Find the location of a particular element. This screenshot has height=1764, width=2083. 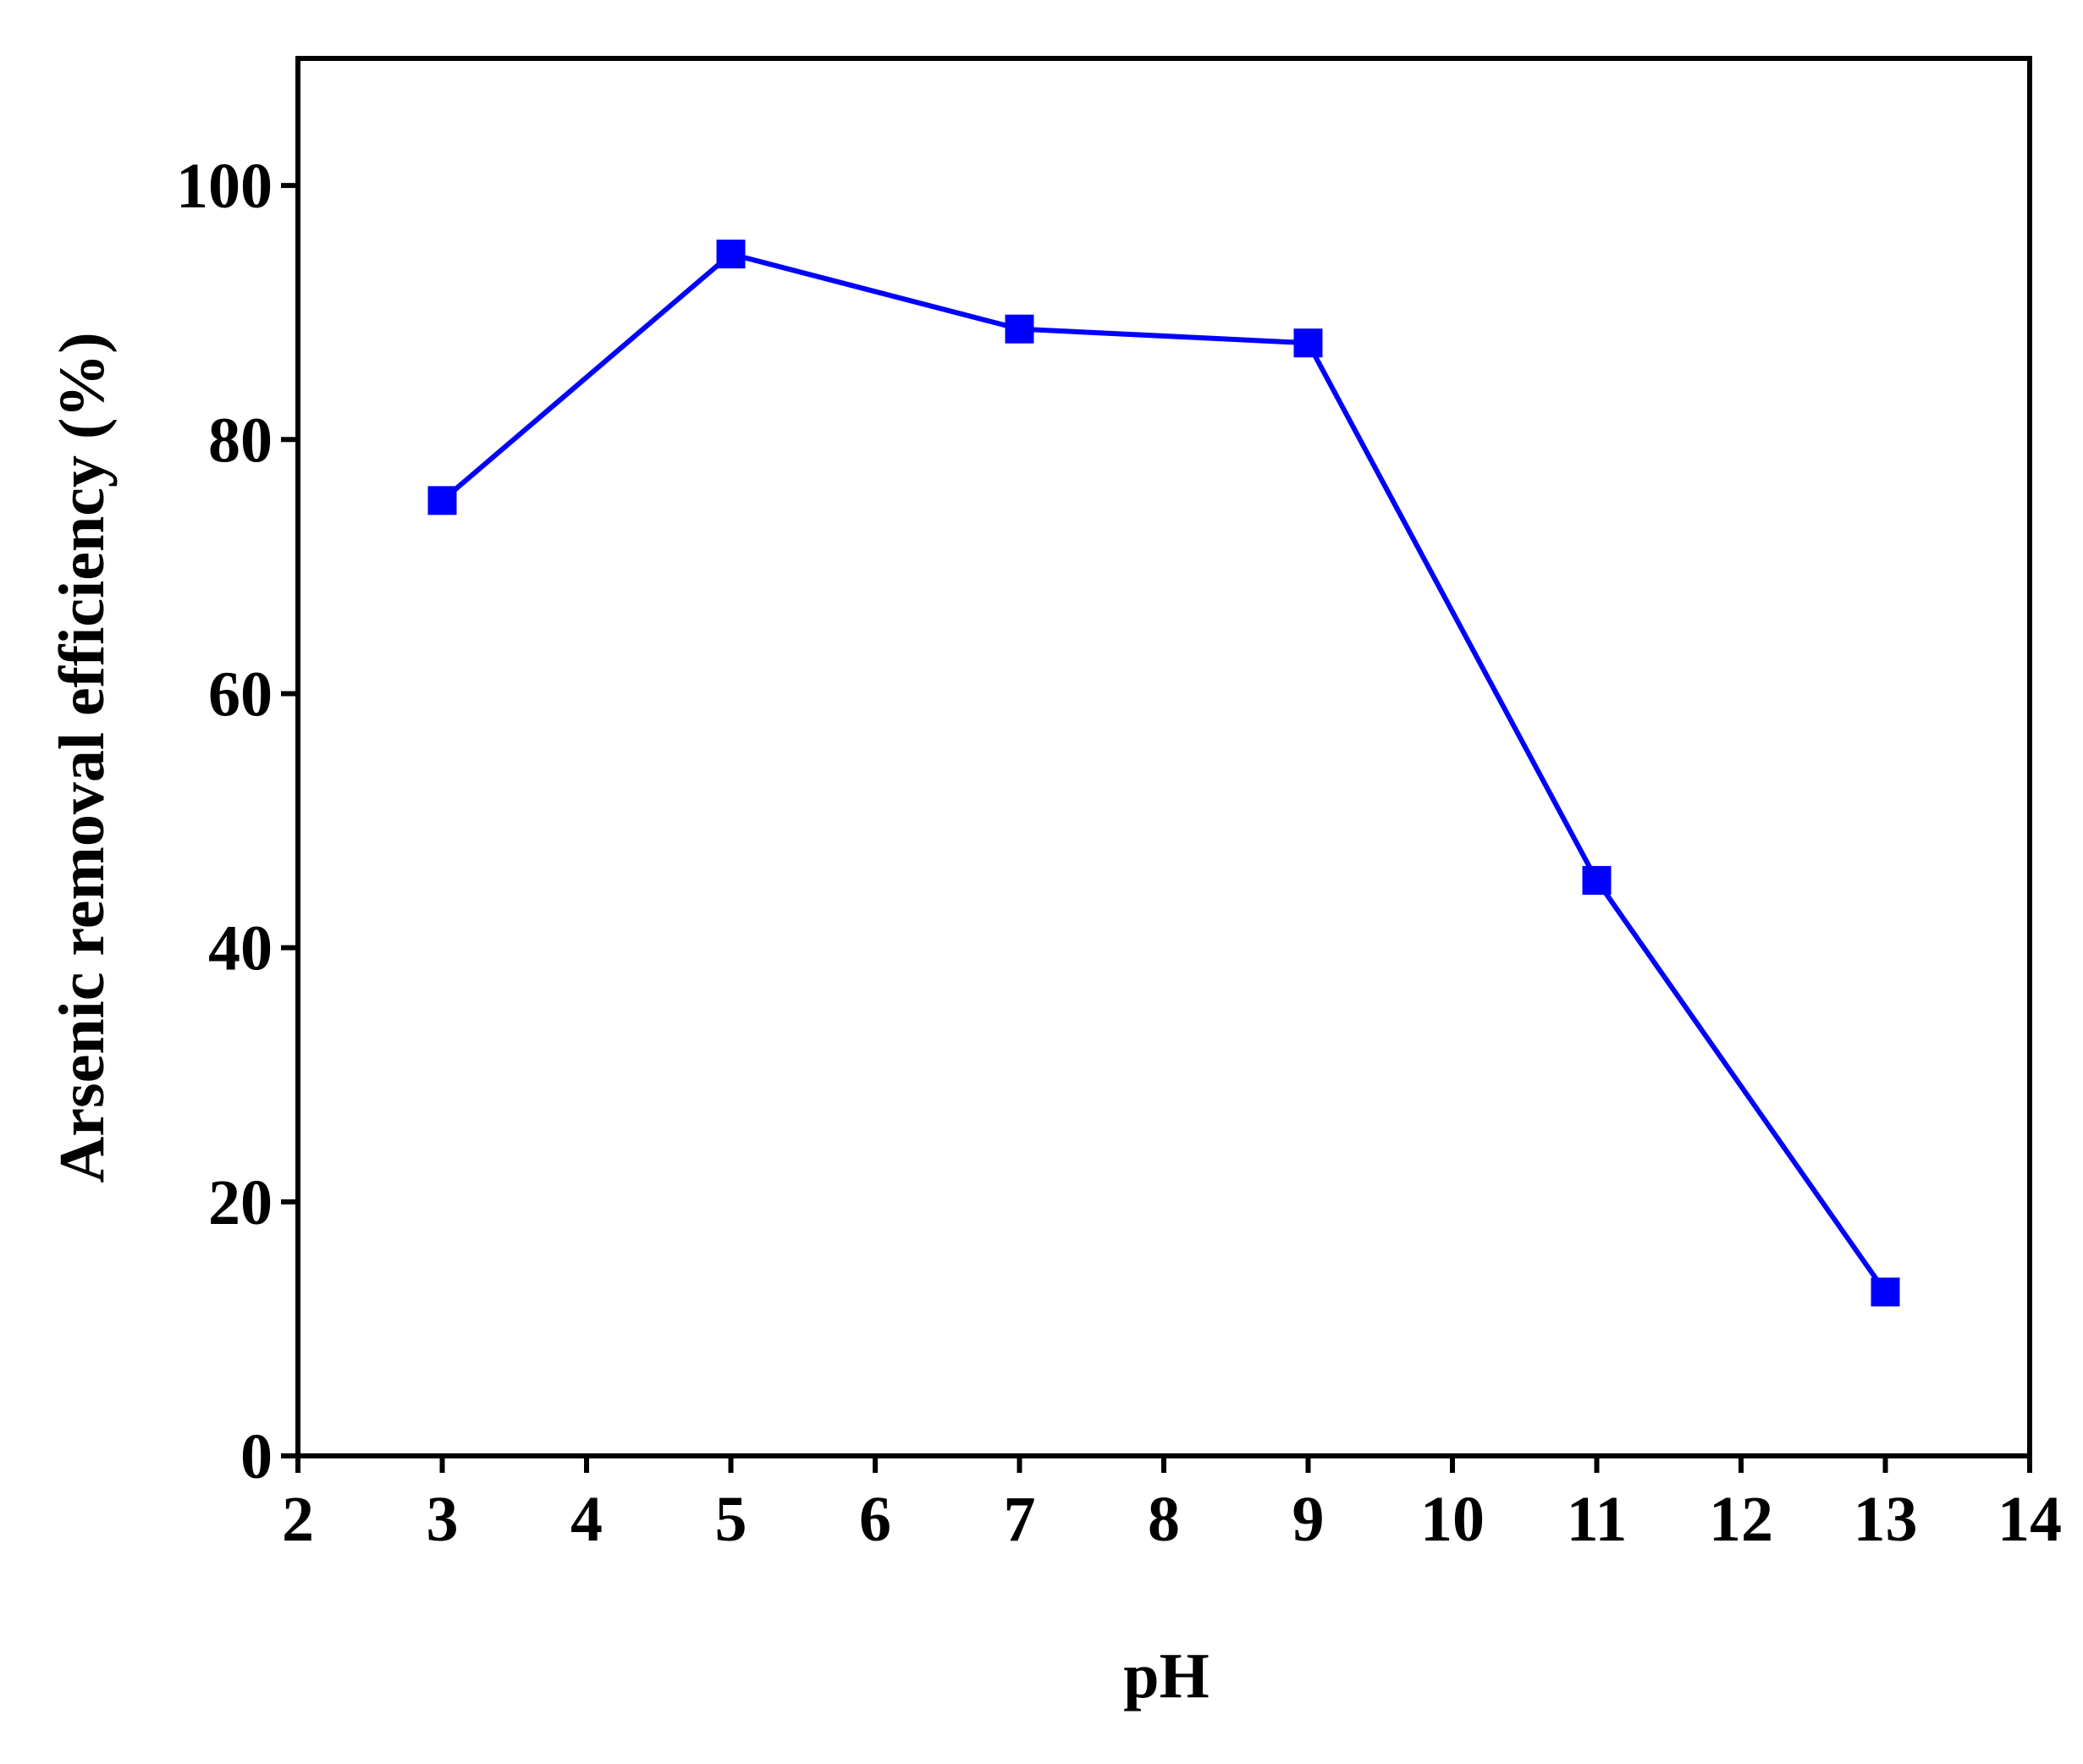

x-tick-label: 13 is located at coordinates (1886, 1519).